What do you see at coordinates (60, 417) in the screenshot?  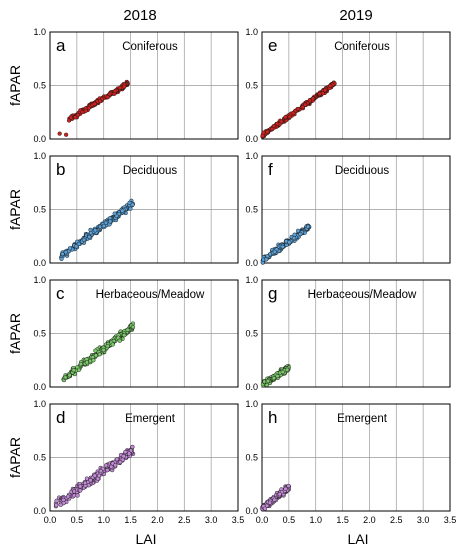 I see `panel-letter: d` at bounding box center [60, 417].